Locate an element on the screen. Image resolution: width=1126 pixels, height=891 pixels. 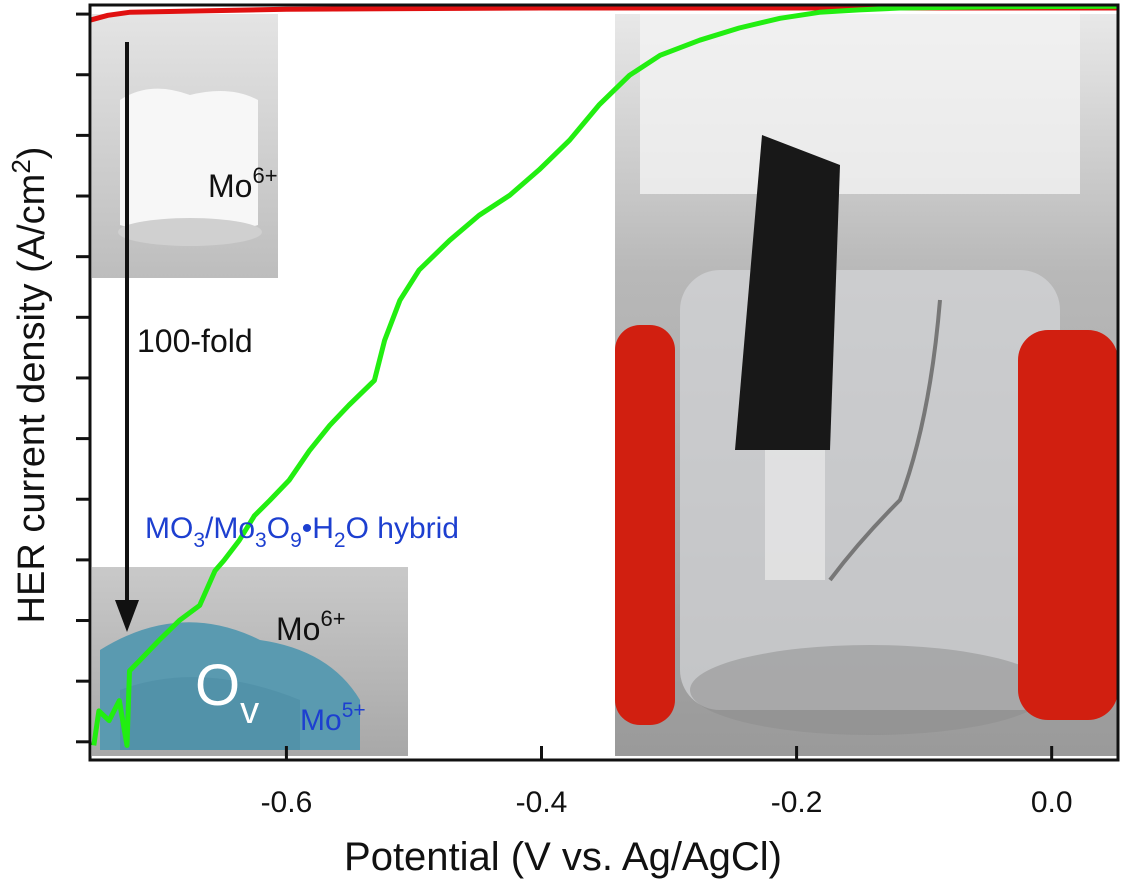
annotation: MO3/Mo3O9•H2O hybrid is located at coordinates (302, 532).